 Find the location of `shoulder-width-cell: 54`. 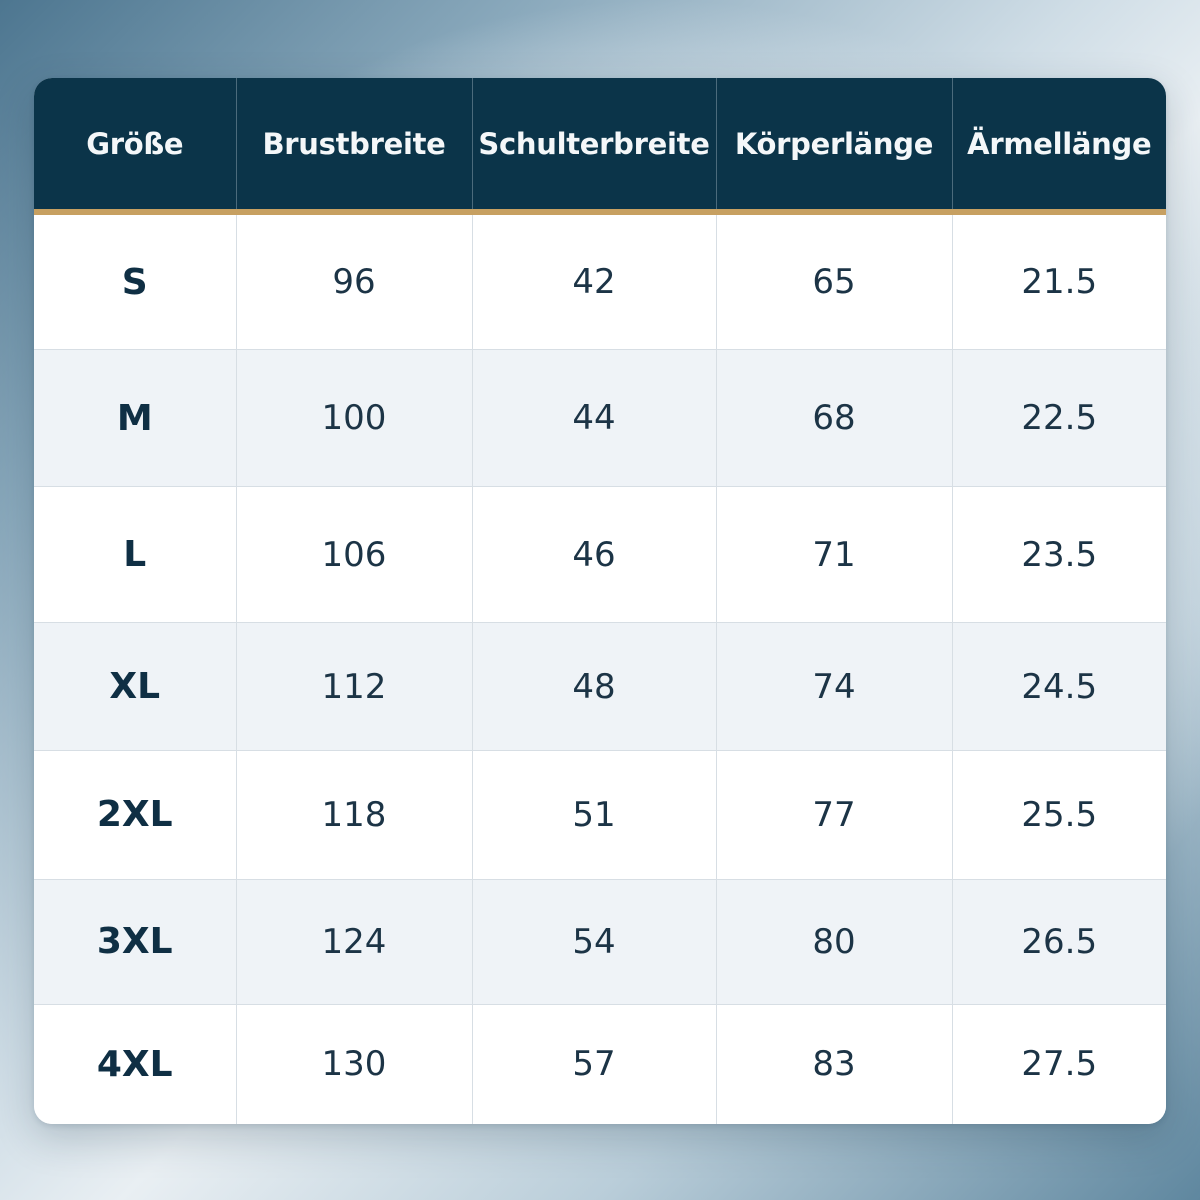

shoulder-width-cell: 54 is located at coordinates (594, 942).